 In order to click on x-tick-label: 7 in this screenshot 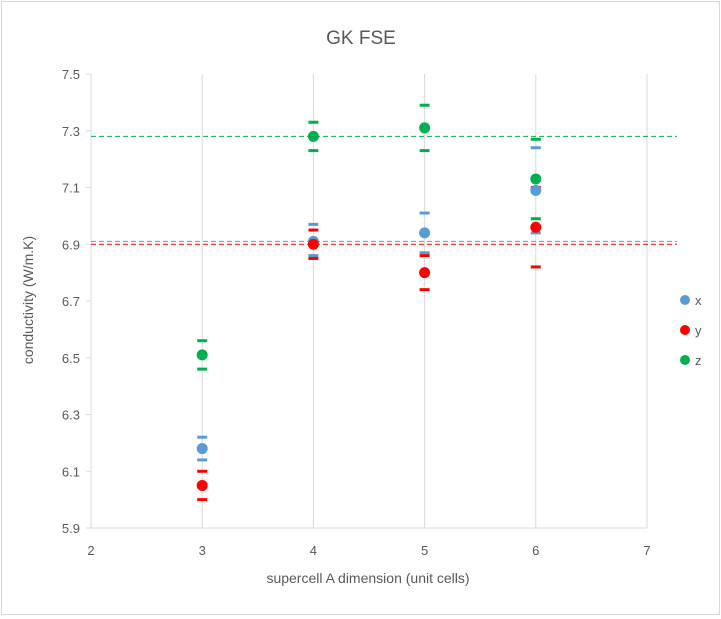, I will do `click(646, 550)`.